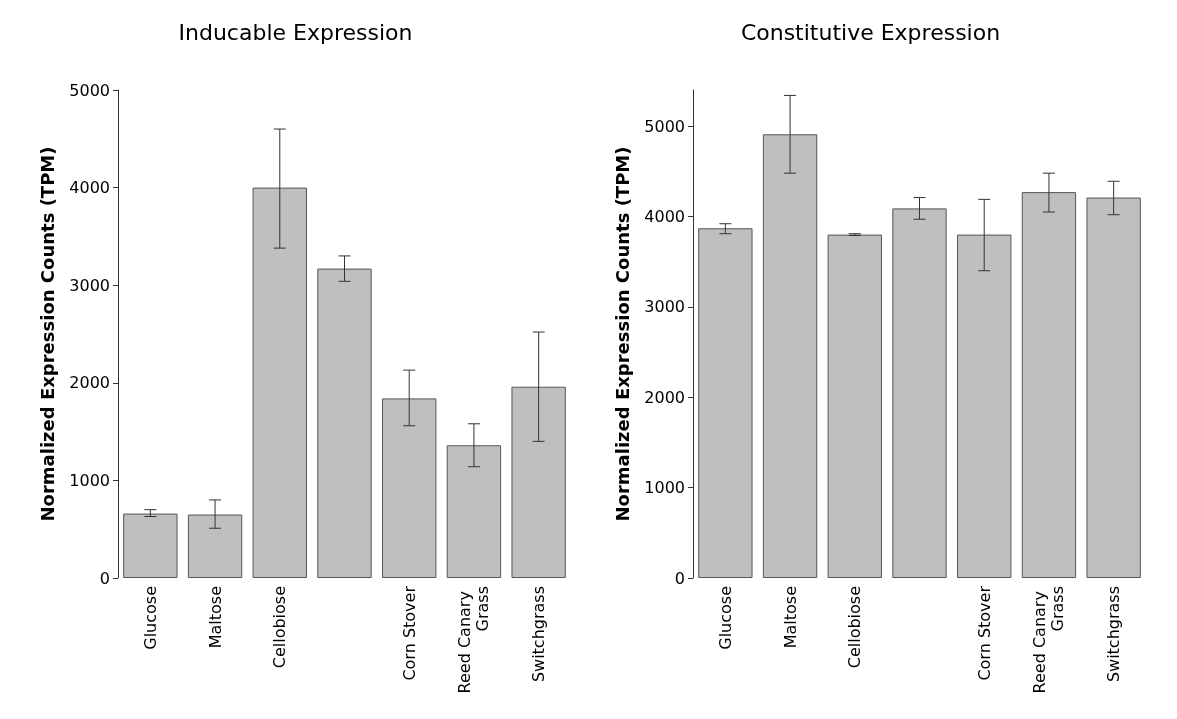 This screenshot has height=719, width=1177. Describe the element at coordinates (295, 32) in the screenshot. I see `chart-title: Inducable Expression` at that location.